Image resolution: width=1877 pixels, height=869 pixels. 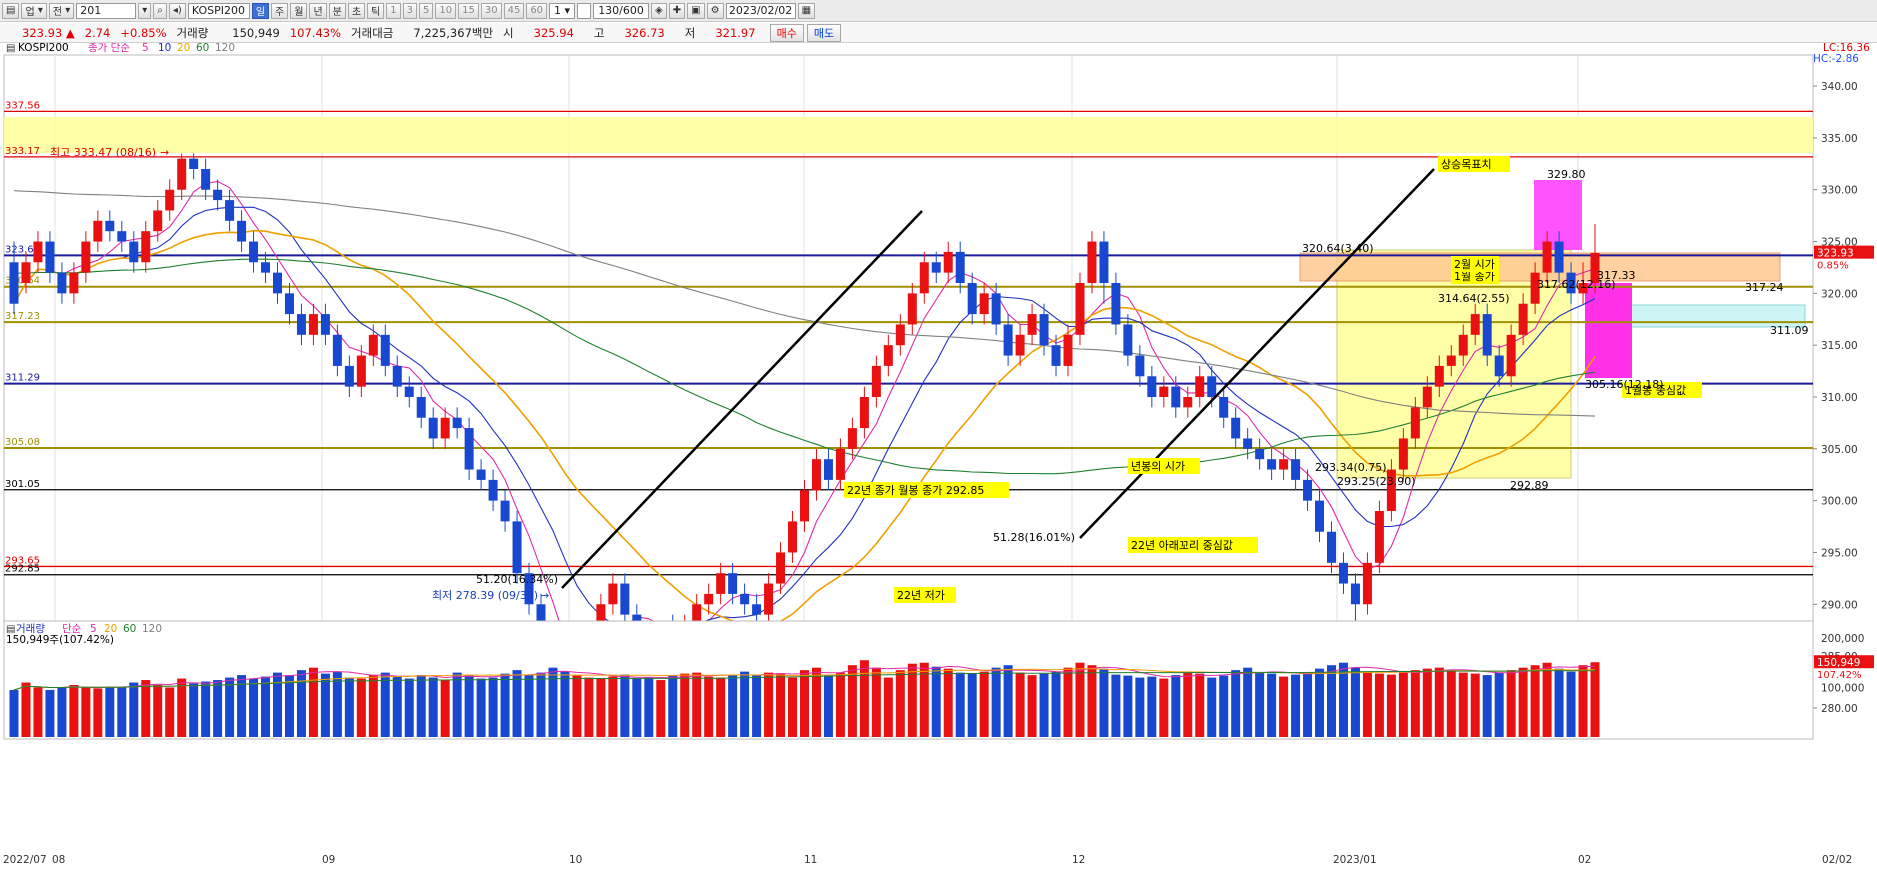 I want to click on x-tick-label: 02, so click(x=1584, y=860).